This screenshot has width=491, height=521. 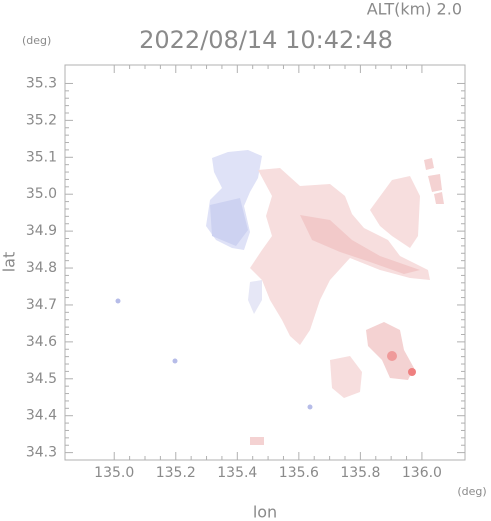 What do you see at coordinates (422, 473) in the screenshot?
I see `x-tick-label: 136.0` at bounding box center [422, 473].